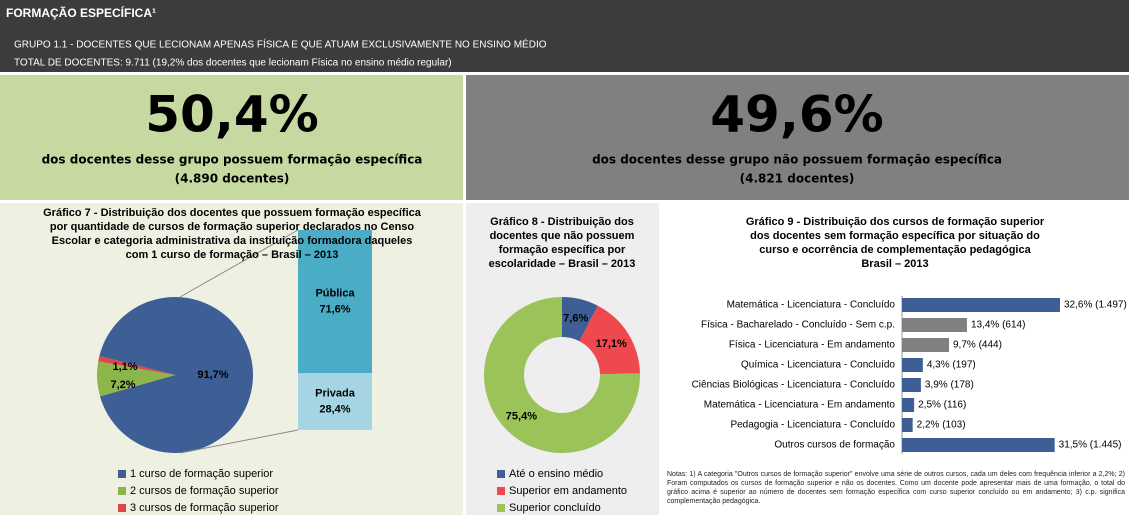  What do you see at coordinates (998, 325) in the screenshot?
I see `data-label: 13,4% (614)` at bounding box center [998, 325].